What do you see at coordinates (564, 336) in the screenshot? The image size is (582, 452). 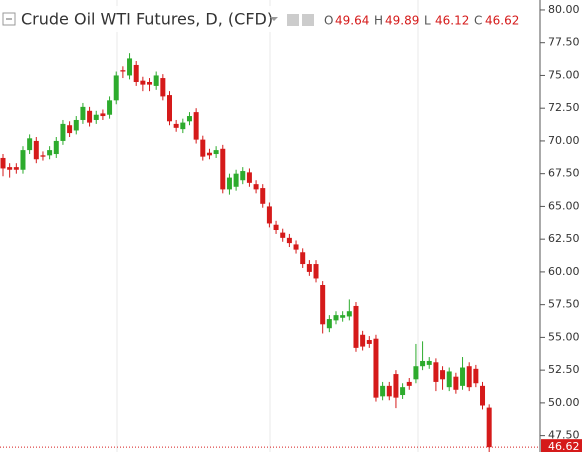 I see `y-tick-label: 55.00` at bounding box center [564, 336].